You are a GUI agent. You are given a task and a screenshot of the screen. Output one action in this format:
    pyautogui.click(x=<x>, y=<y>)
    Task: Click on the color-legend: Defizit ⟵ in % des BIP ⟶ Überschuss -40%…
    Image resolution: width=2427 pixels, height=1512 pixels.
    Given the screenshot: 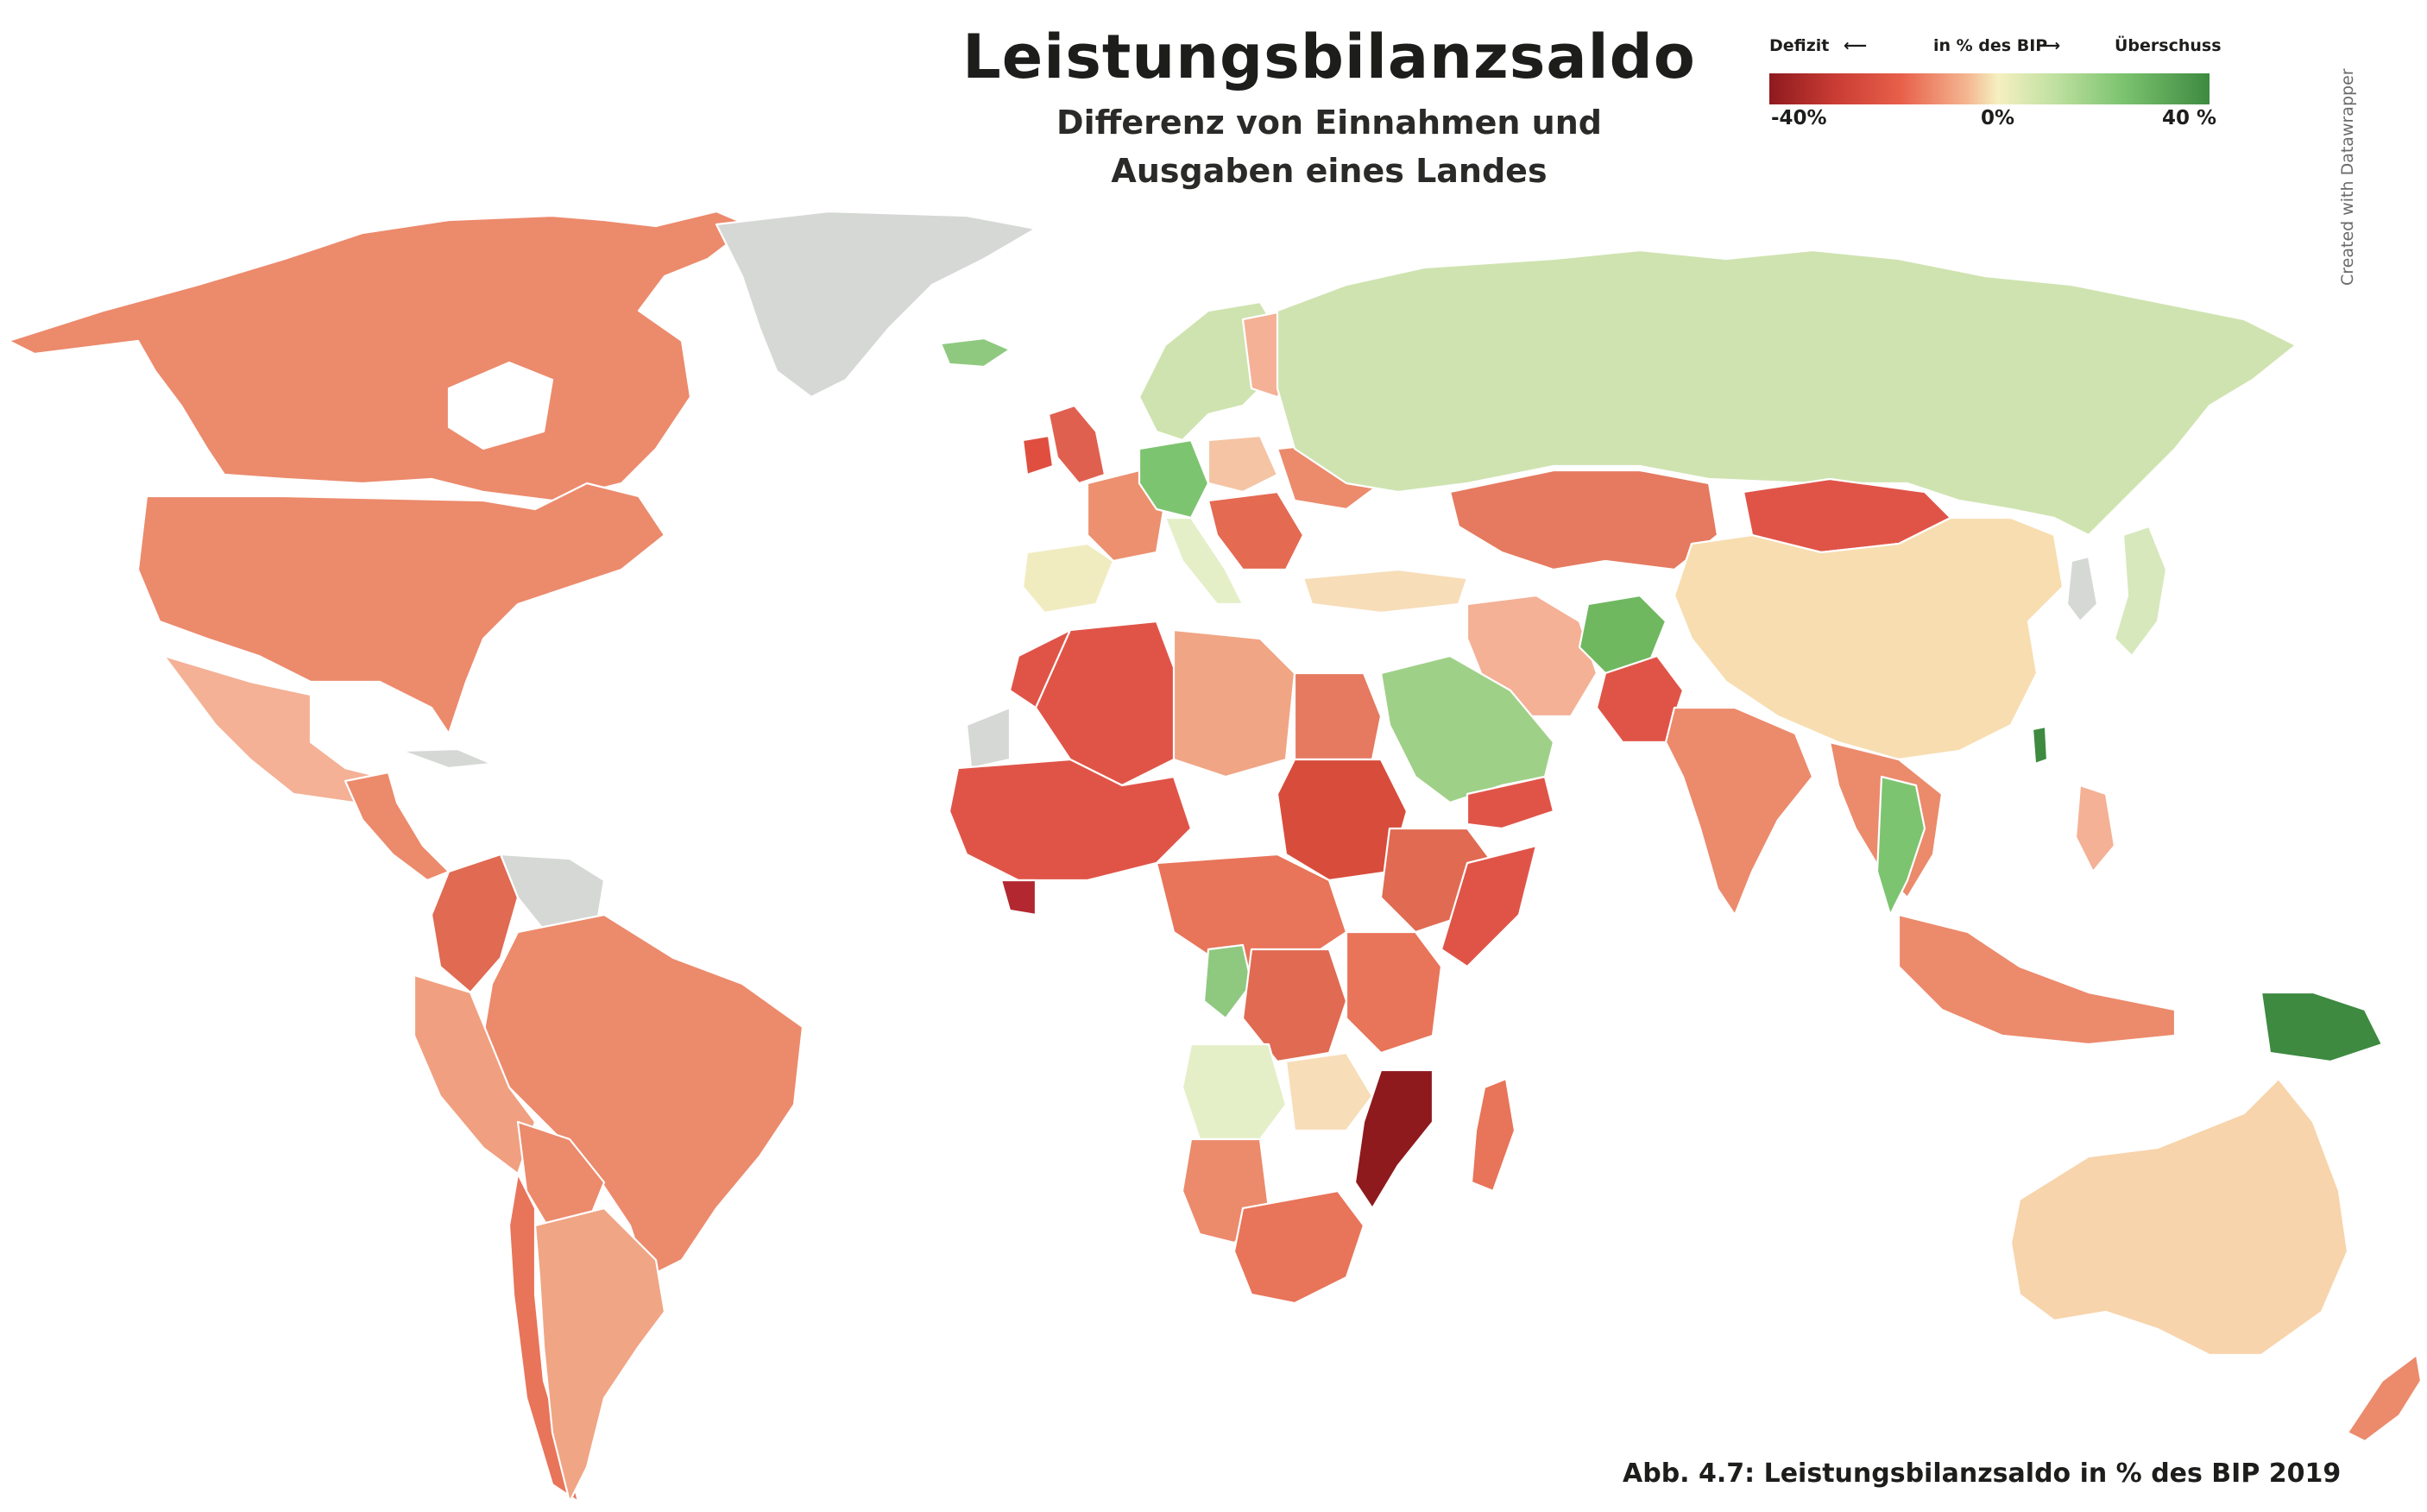 What is the action you would take?
    pyautogui.click(x=1991, y=84)
    